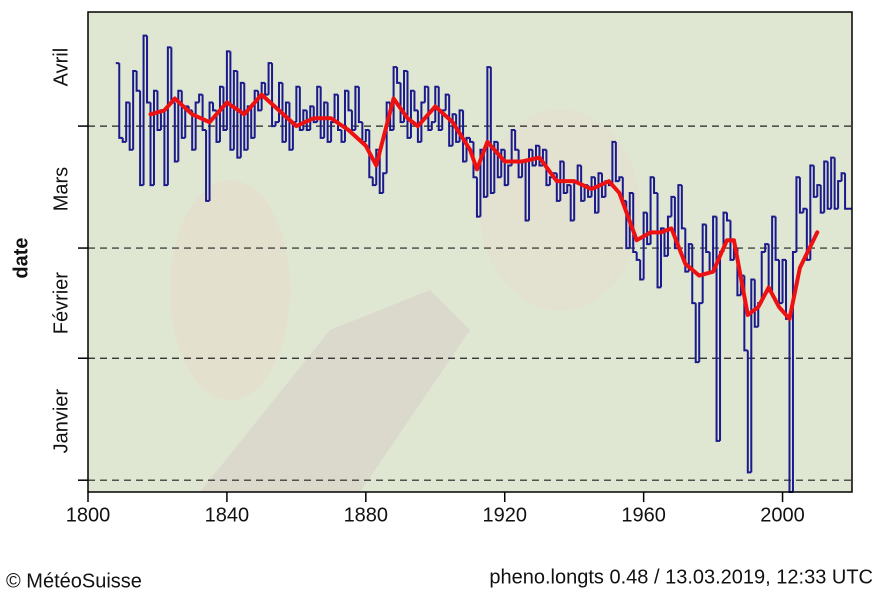 The width and height of the screenshot is (879, 599). I want to click on y-axis-title: date, so click(21, 257).